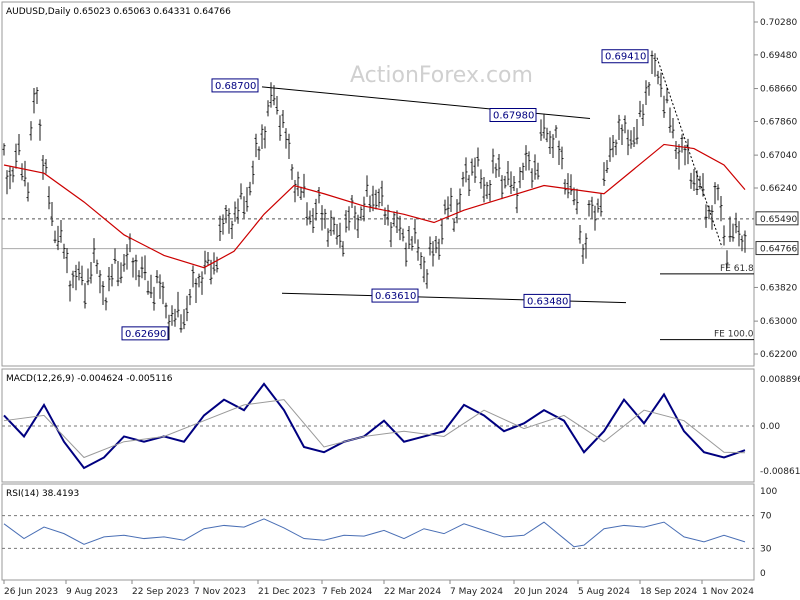 The height and width of the screenshot is (600, 800). Describe the element at coordinates (374, 429) in the screenshot. I see `signal-line` at that location.